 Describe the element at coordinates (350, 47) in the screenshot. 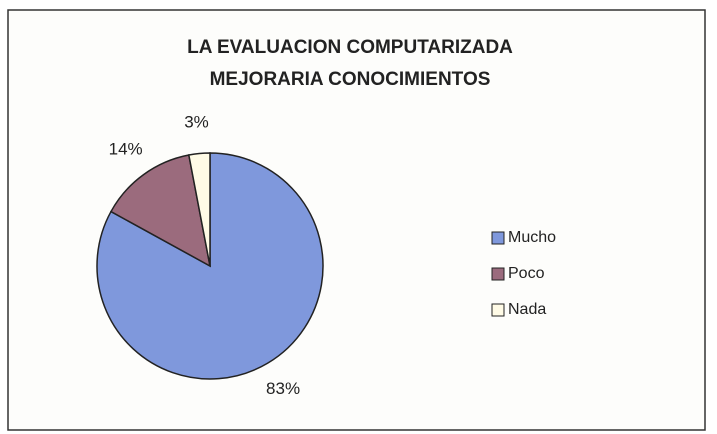

I see `chart-title: LA EVALUACION COMPUTARIZADA` at that location.